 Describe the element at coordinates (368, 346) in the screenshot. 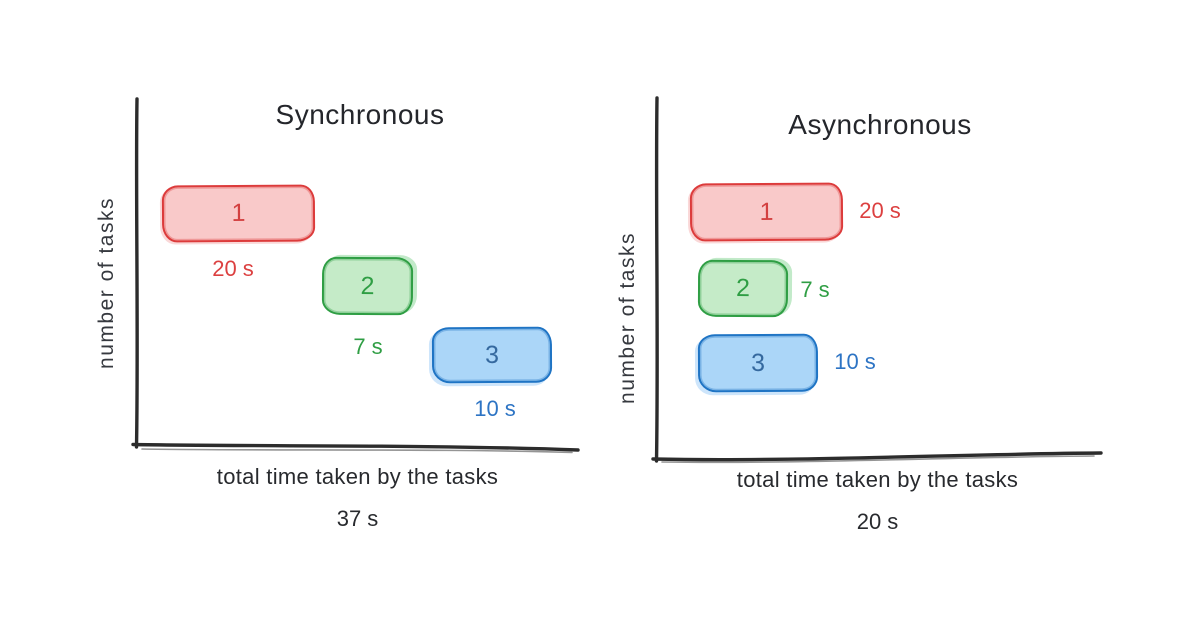

I see `sync-task-2-duration: 7 s` at that location.